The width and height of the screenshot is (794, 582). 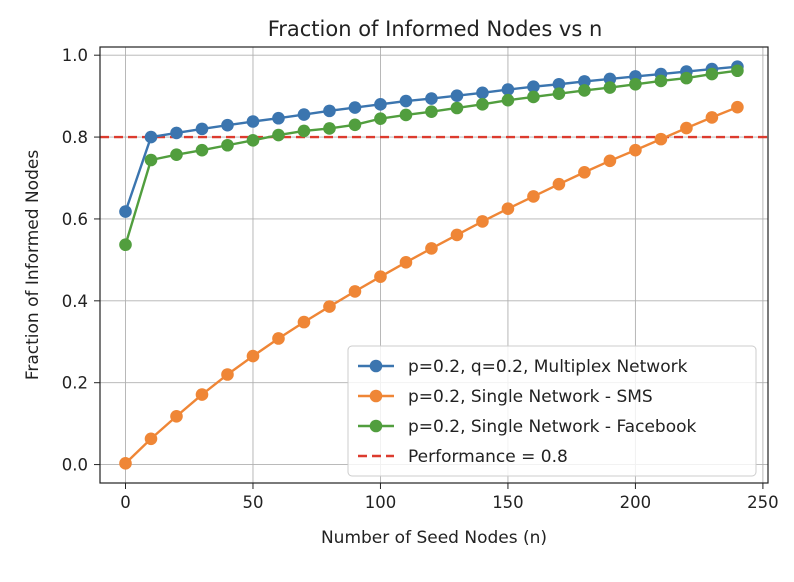 I want to click on legend-label: p=0.2, Single Network - Facebook, so click(x=552, y=427).